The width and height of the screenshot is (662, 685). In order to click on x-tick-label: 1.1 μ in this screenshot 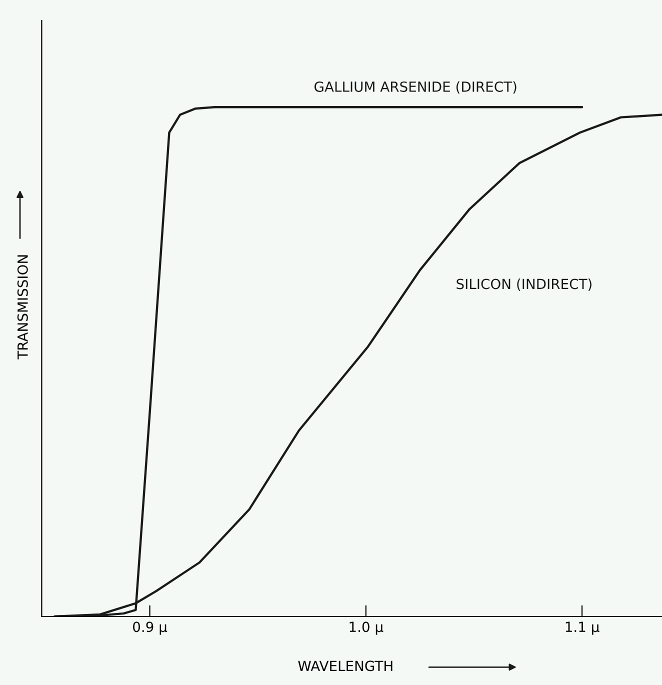, I will do `click(583, 628)`.